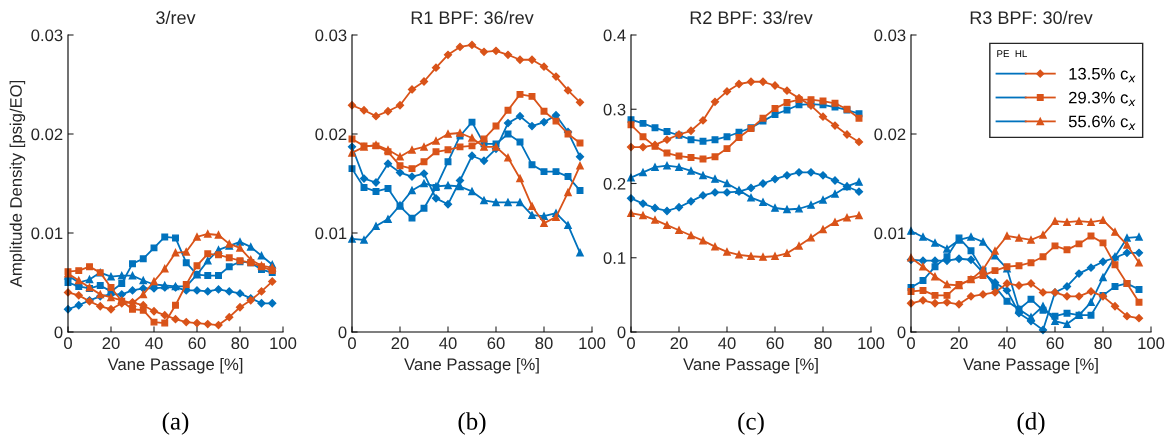 This screenshot has width=1166, height=440. I want to click on y-tick-label: 0.3, so click(614, 109).